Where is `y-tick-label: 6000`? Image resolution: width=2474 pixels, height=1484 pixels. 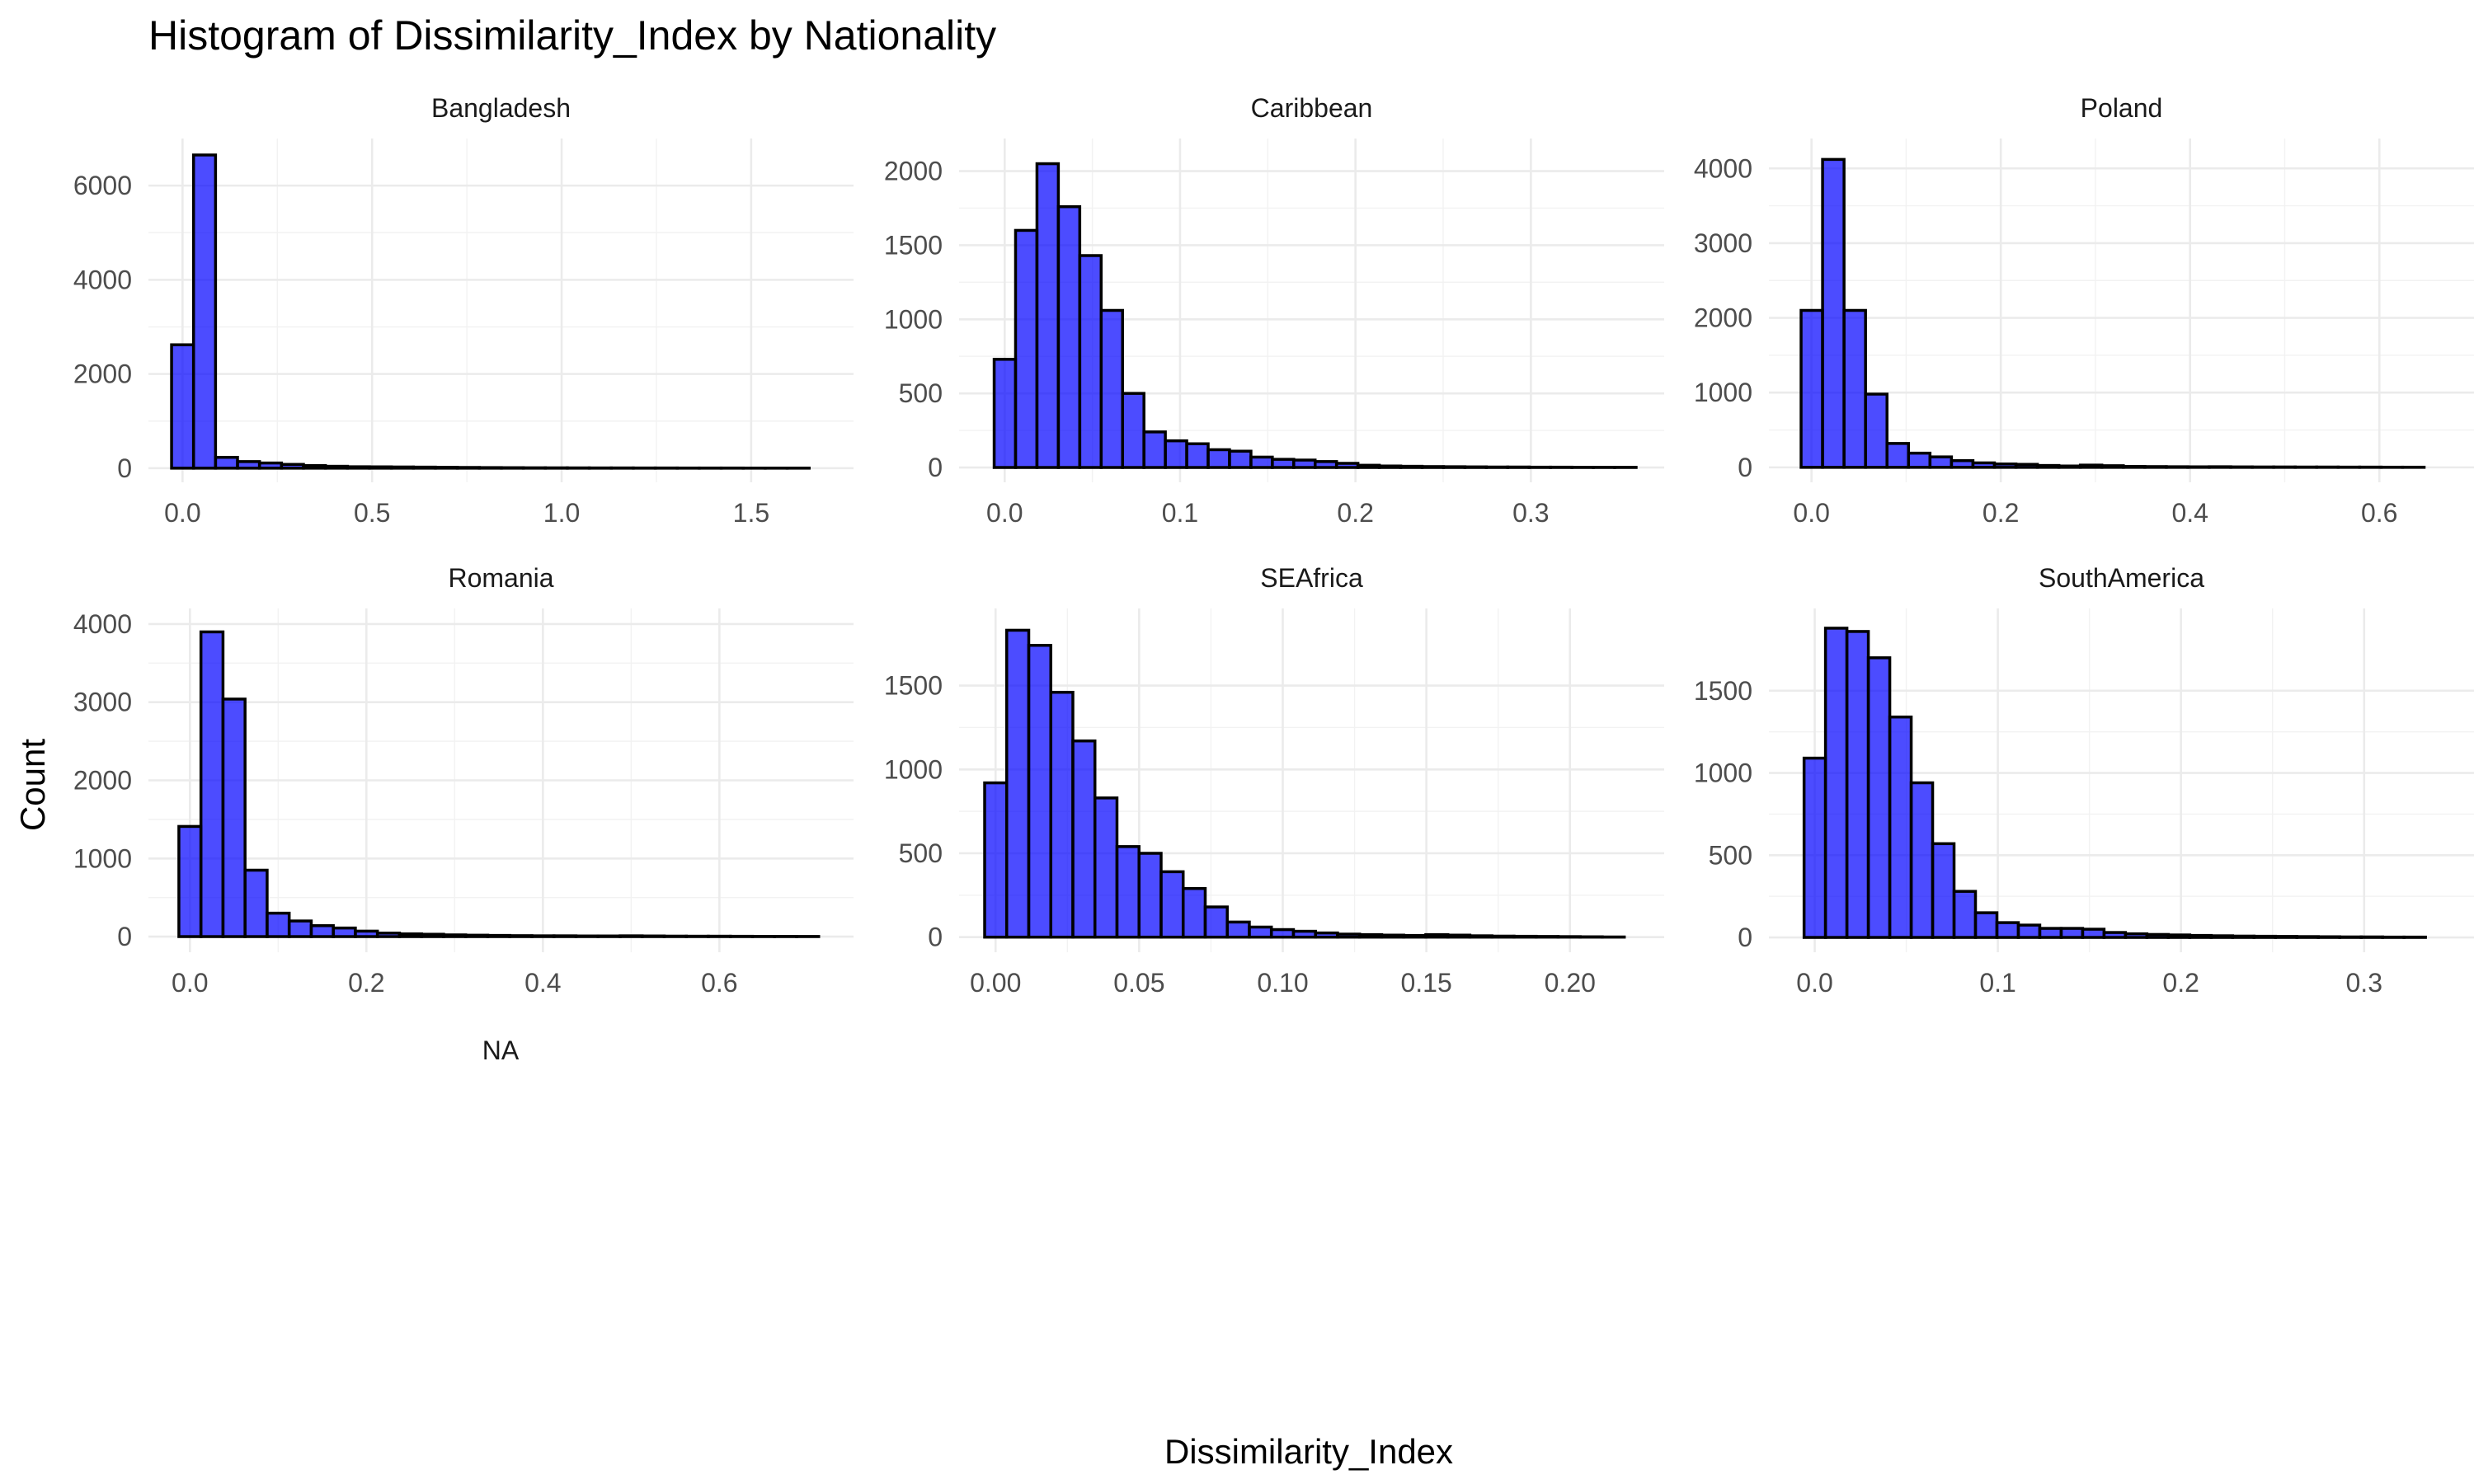 y-tick-label: 6000 is located at coordinates (102, 185).